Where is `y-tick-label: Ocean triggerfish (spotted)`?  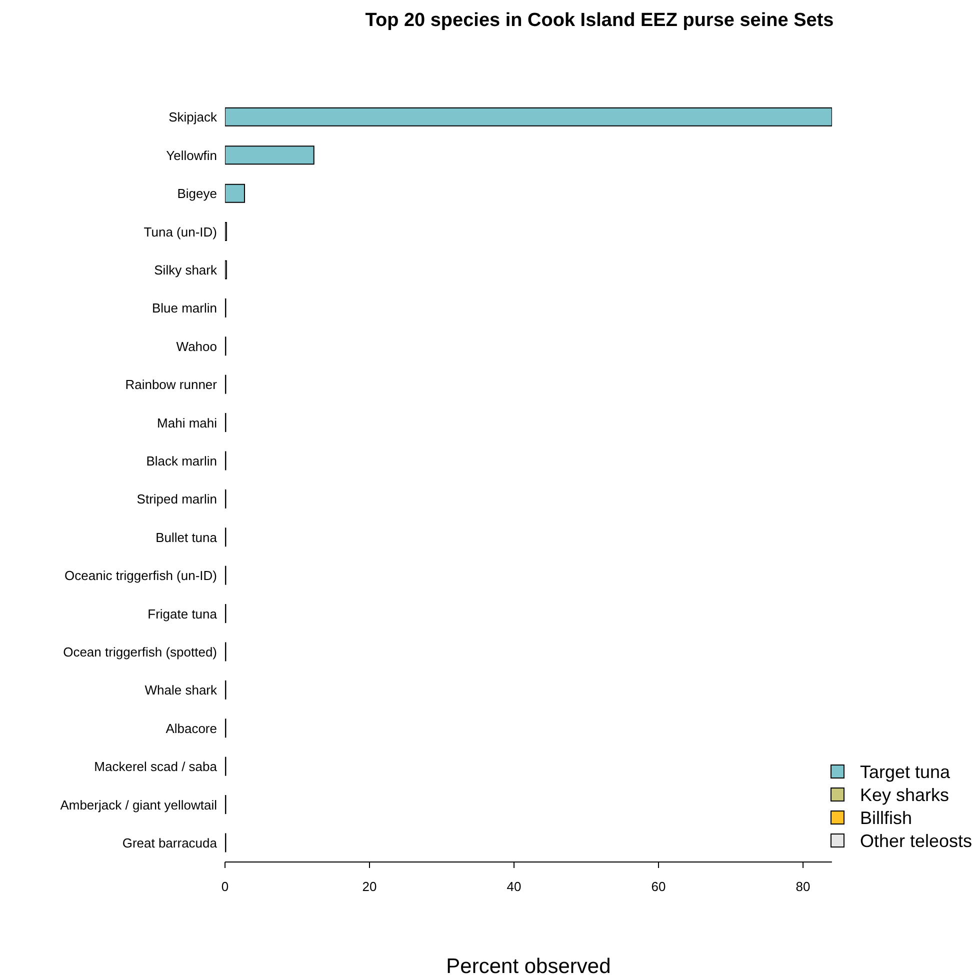 y-tick-label: Ocean triggerfish (spotted) is located at coordinates (140, 652).